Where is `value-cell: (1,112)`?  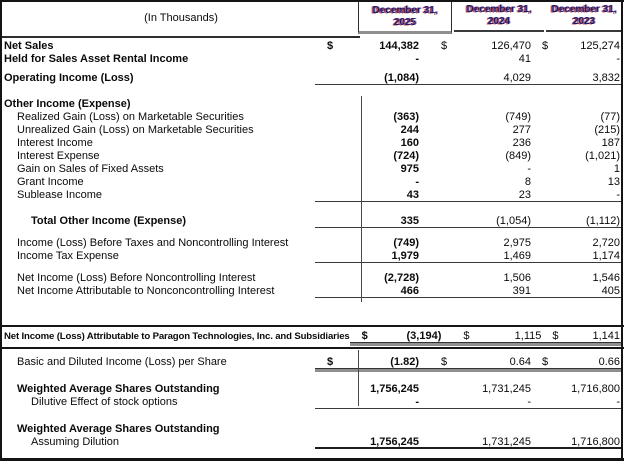 value-cell: (1,112) is located at coordinates (578, 221).